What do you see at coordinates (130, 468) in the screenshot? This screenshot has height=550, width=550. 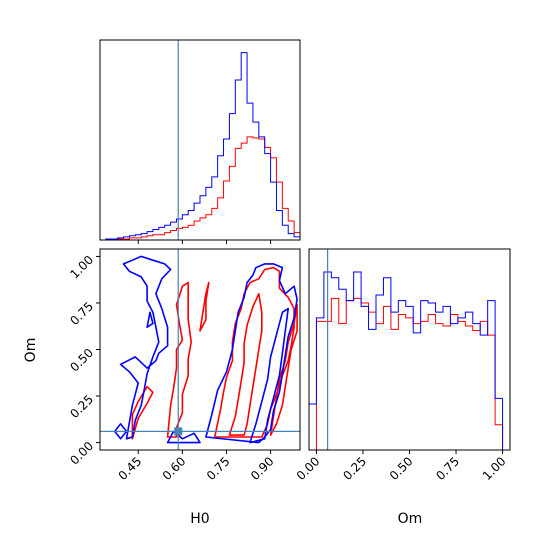 I see `h0-tick-label-0: 0.45` at bounding box center [130, 468].